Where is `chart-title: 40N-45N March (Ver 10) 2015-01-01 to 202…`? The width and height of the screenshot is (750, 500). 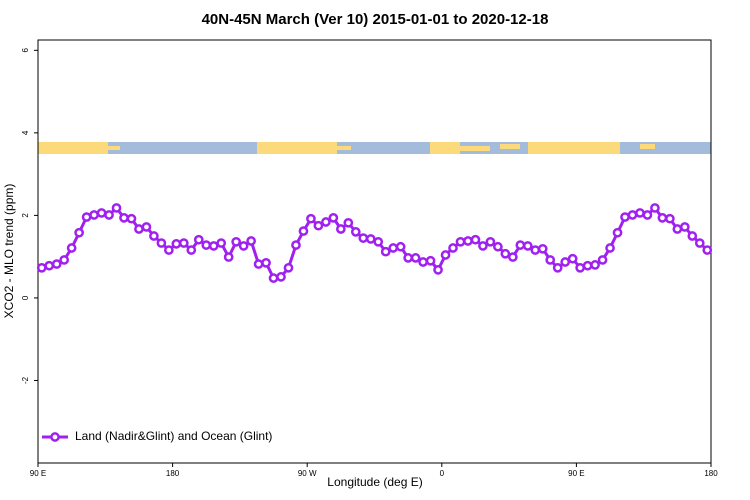
chart-title: 40N-45N March (Ver 10) 2015-01-01 to 202… is located at coordinates (375, 19).